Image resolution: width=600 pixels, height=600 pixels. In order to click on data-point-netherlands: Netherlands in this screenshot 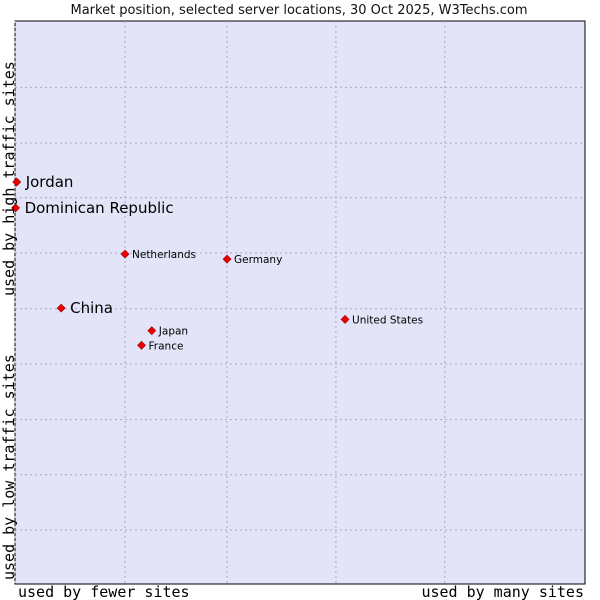, I will do `click(158, 255)`.